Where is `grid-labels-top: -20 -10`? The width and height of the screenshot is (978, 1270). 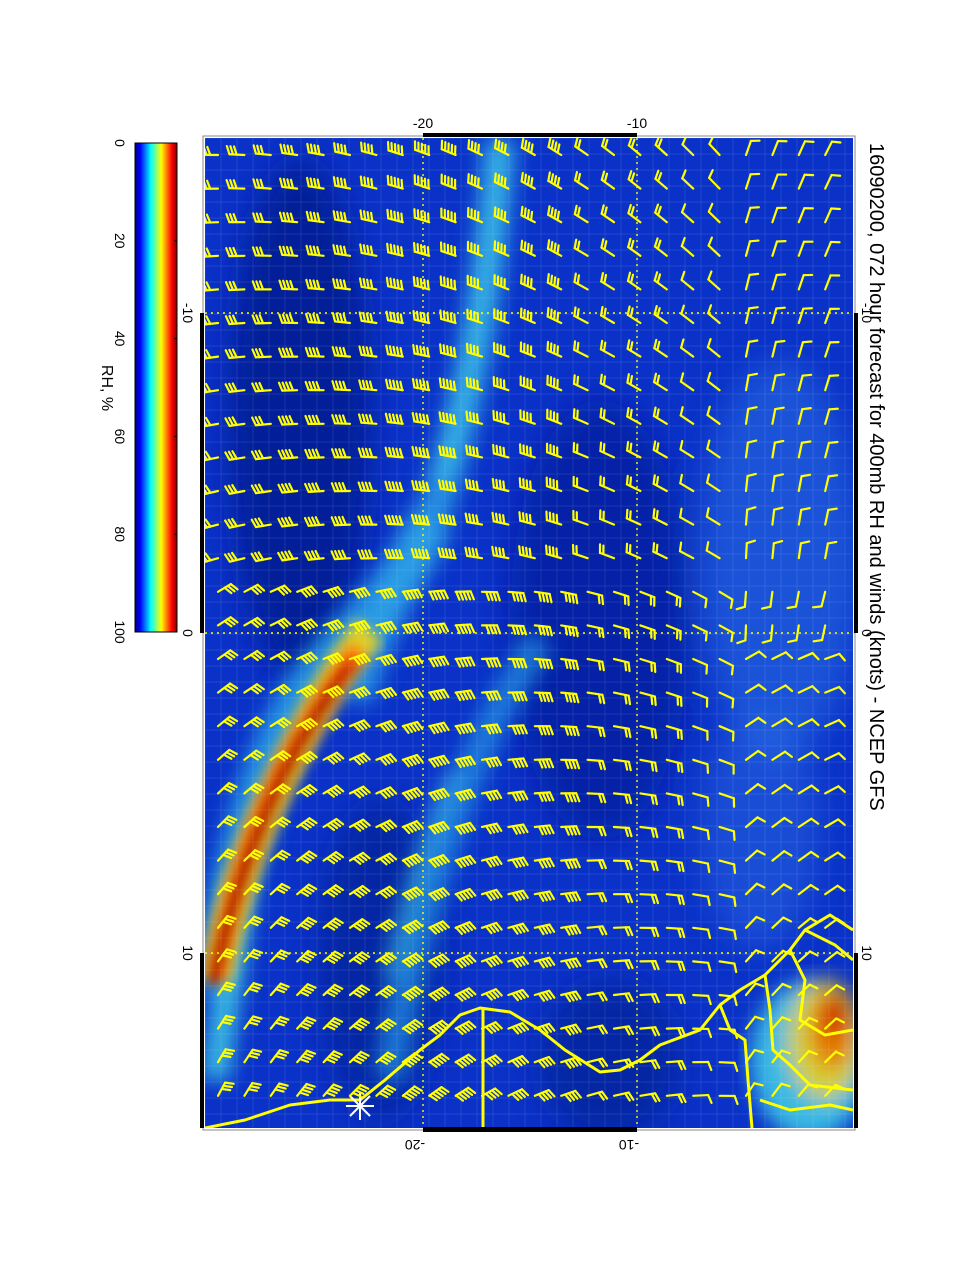 grid-labels-top: -20 -10 is located at coordinates (530, 123).